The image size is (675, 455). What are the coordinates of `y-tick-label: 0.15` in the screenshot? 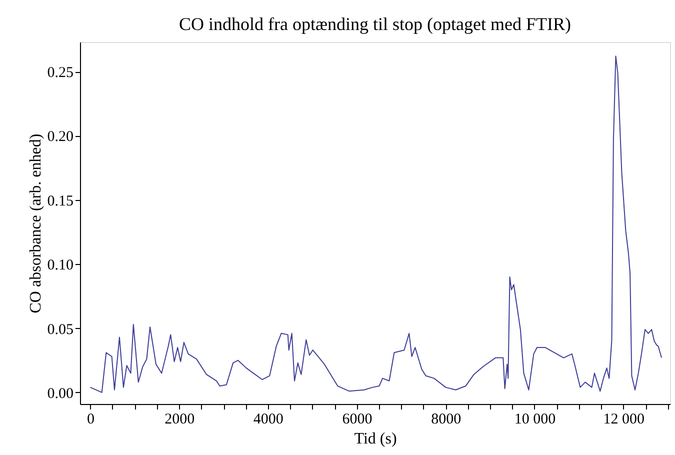 It's located at (60, 201).